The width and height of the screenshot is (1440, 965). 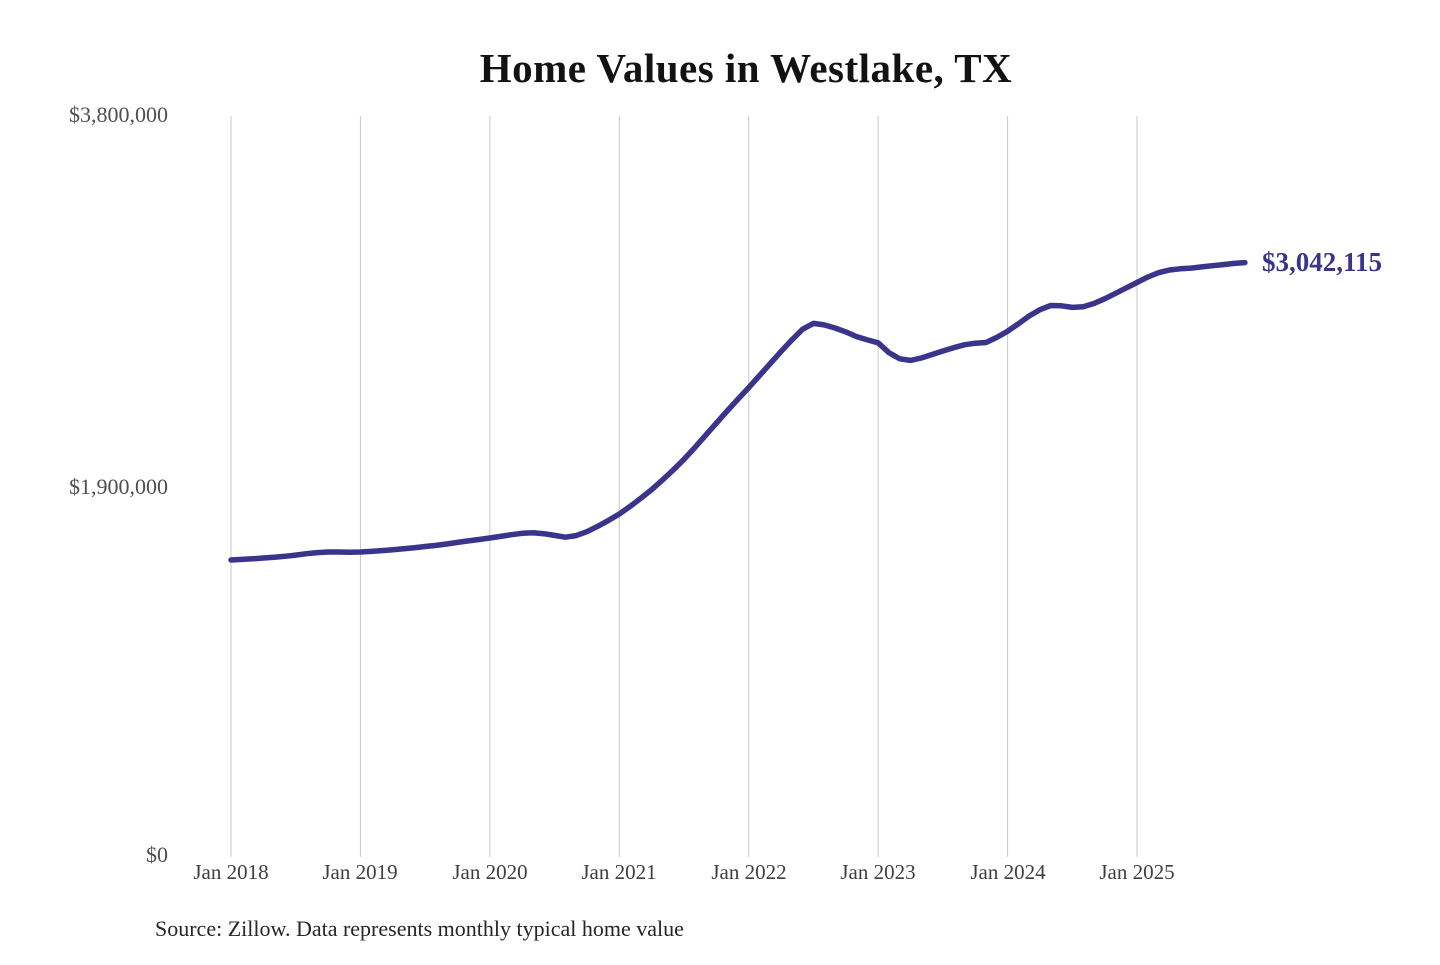 What do you see at coordinates (490, 872) in the screenshot?
I see `x-axis-tick-jan-2020: Jan 2020` at bounding box center [490, 872].